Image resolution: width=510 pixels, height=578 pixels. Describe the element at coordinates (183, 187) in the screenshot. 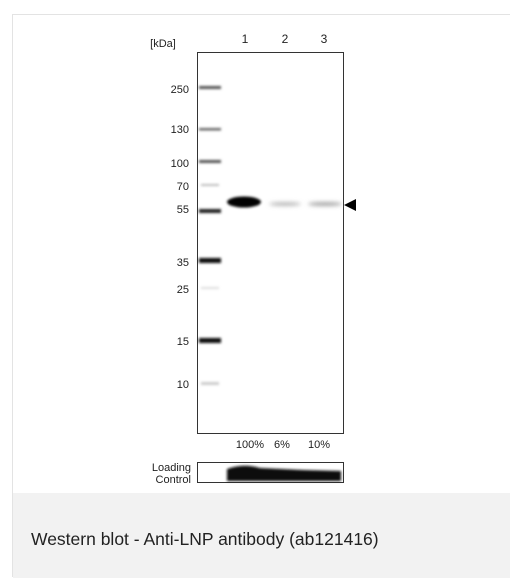

I see `marker-label-70: 70` at that location.